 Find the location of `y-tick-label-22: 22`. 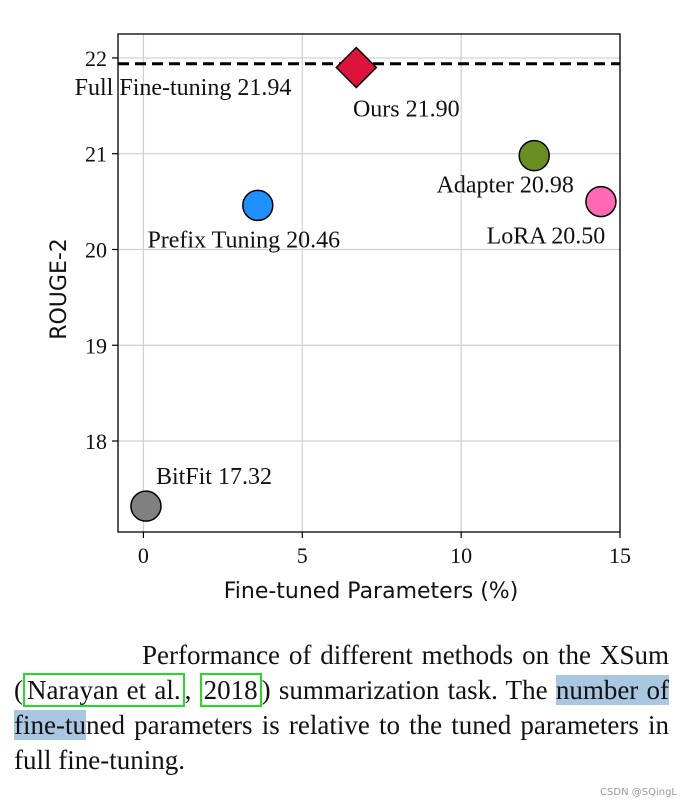

y-tick-label-22: 22 is located at coordinates (96, 58).